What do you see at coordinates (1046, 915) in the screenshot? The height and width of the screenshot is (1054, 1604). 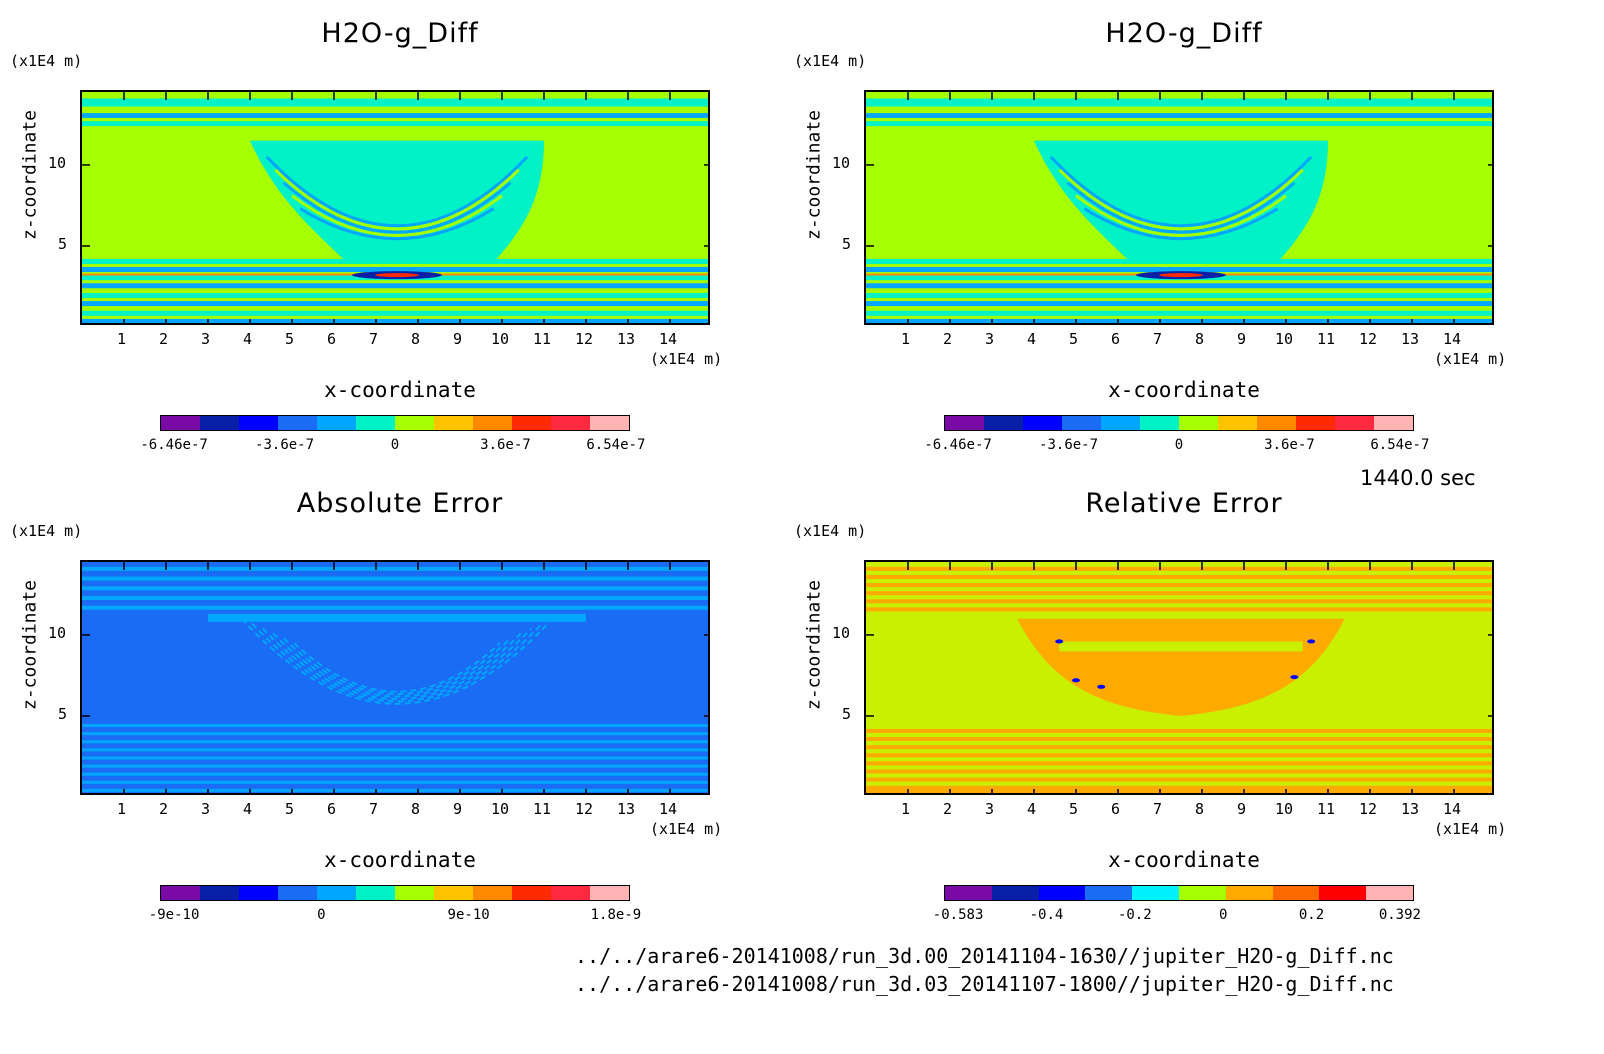 I see `colorbar-label: -0.4` at bounding box center [1046, 915].